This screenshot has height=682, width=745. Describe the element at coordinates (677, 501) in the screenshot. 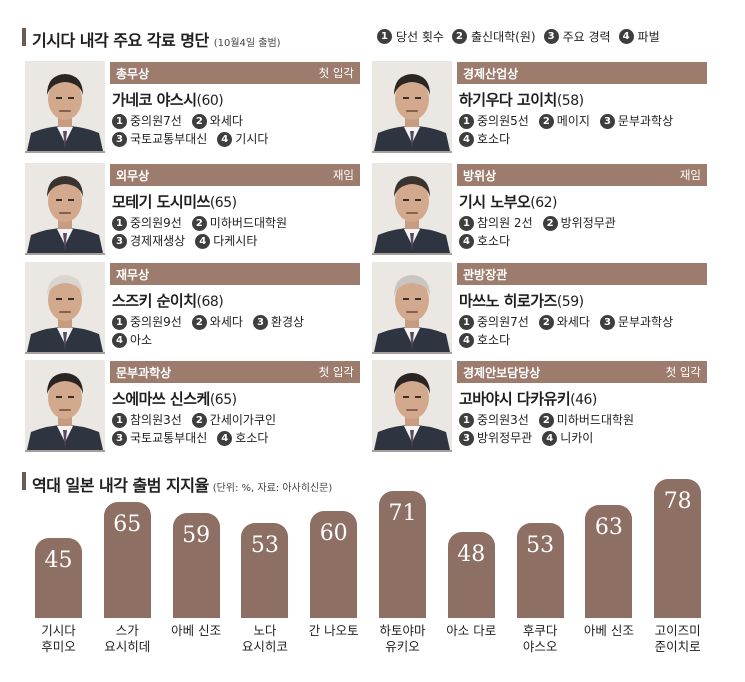

I see `bar-value-label: 78` at that location.